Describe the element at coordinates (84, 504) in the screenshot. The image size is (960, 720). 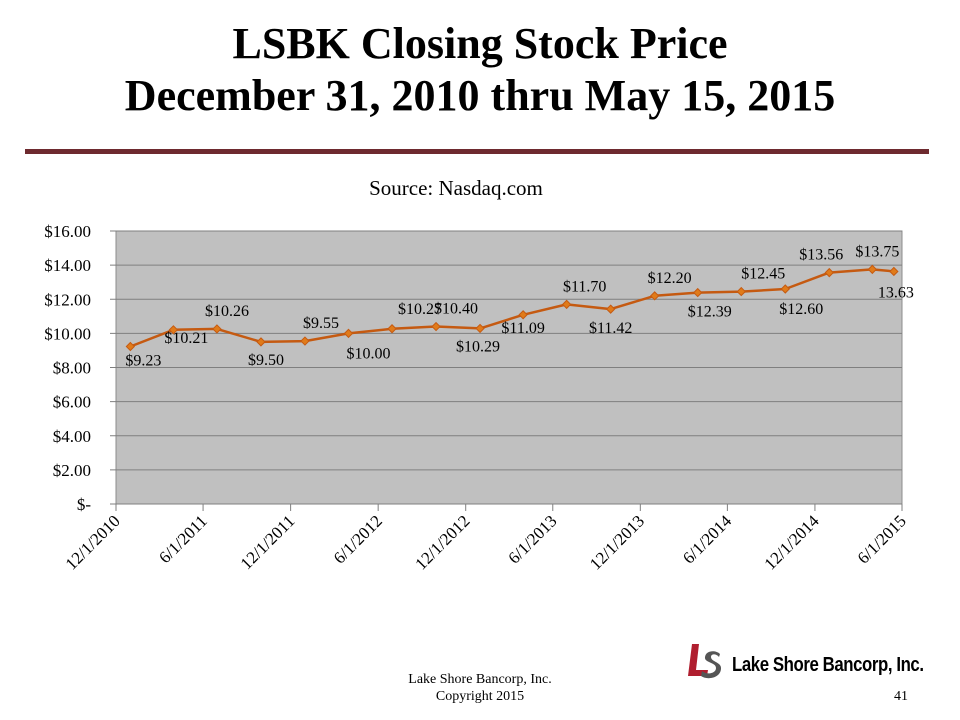
I see `y-tick-label: $-` at that location.